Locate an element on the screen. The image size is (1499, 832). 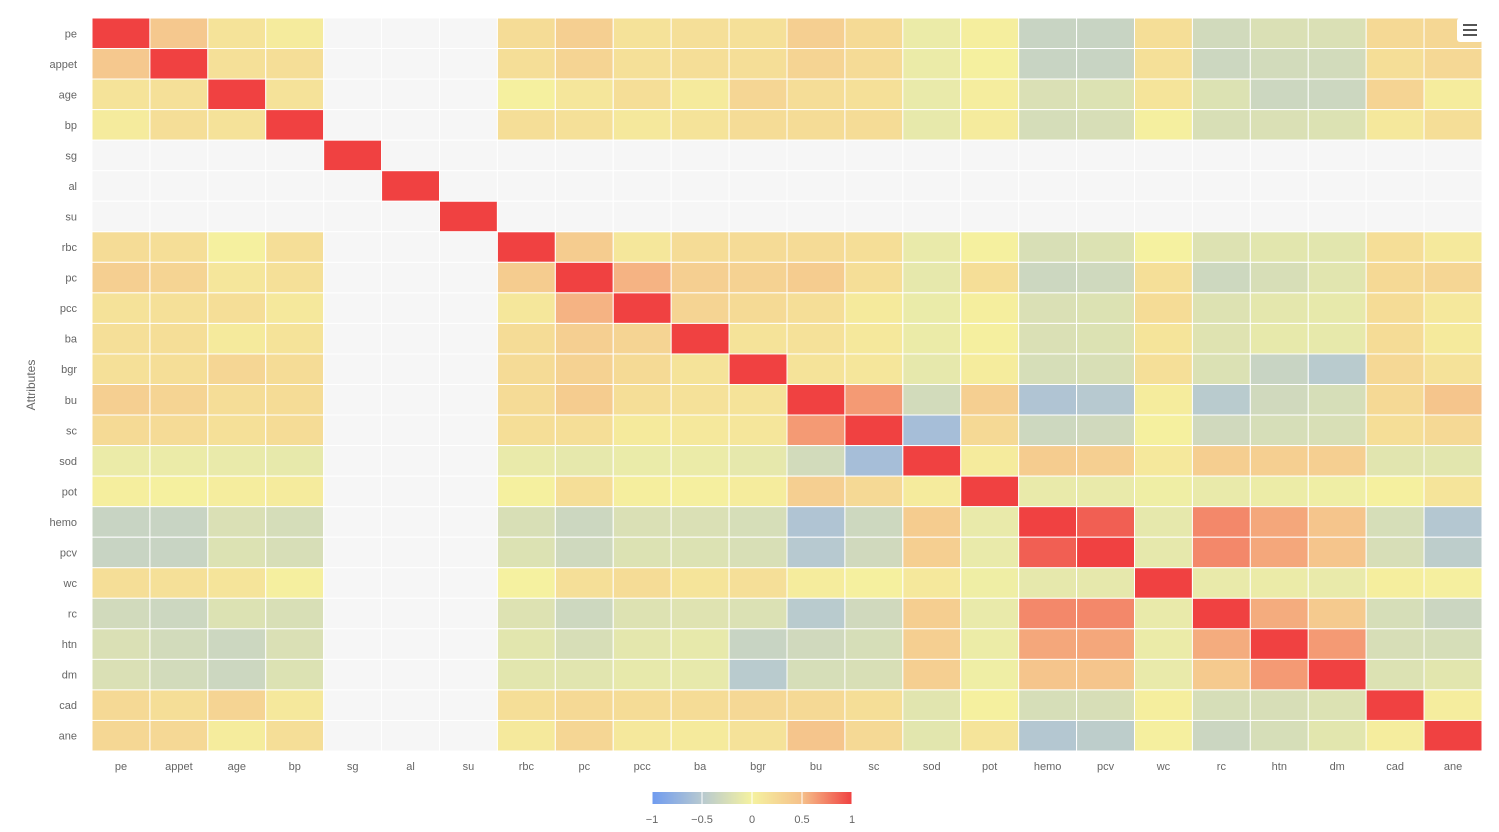
heatmap-cell-rc-rc is located at coordinates (1221, 613).